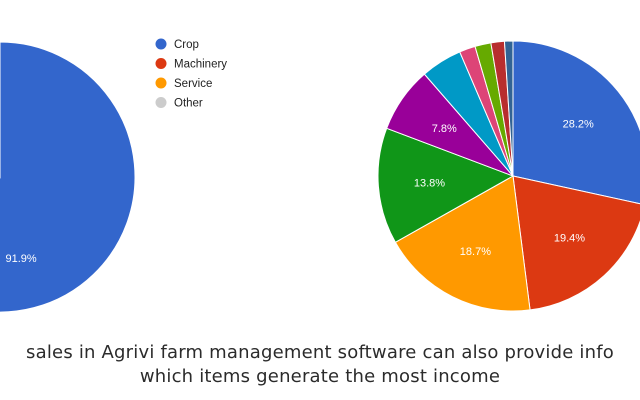  Describe the element at coordinates (188, 104) in the screenshot. I see `legend-label-3: Other` at that location.